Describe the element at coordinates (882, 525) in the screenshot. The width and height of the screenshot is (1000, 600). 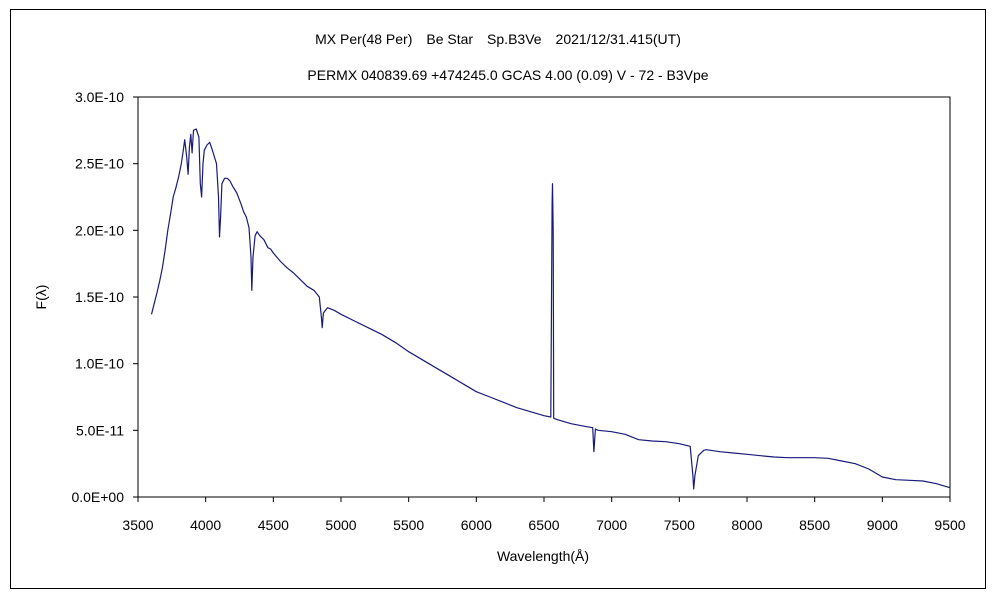
I see `x-tick-label: 9000` at that location.